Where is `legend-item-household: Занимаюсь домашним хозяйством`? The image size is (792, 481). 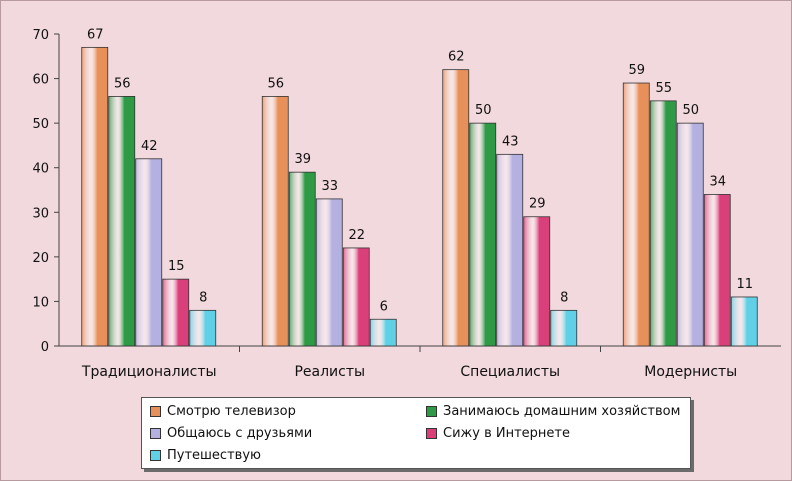 legend-item-household: Занимаюсь домашним хозяйством is located at coordinates (553, 411).